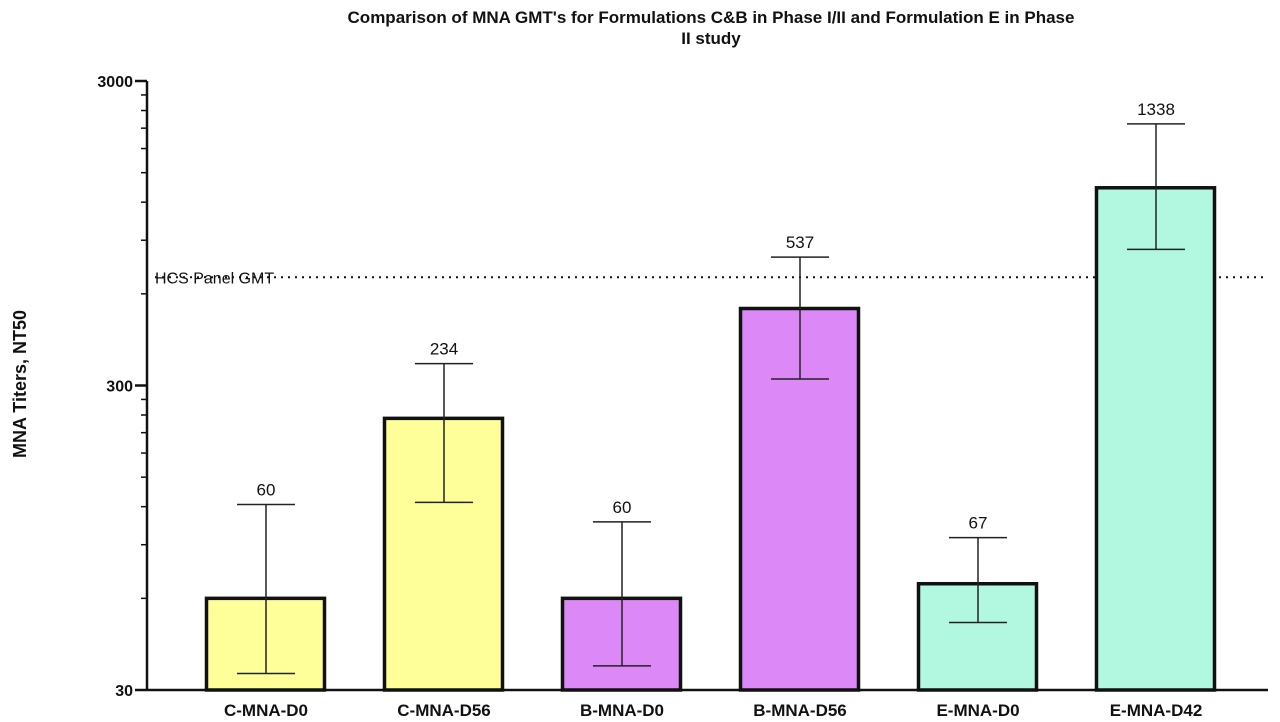 The height and width of the screenshot is (722, 1280). I want to click on y-axis-title: MNA Titers, NT50, so click(20, 384).